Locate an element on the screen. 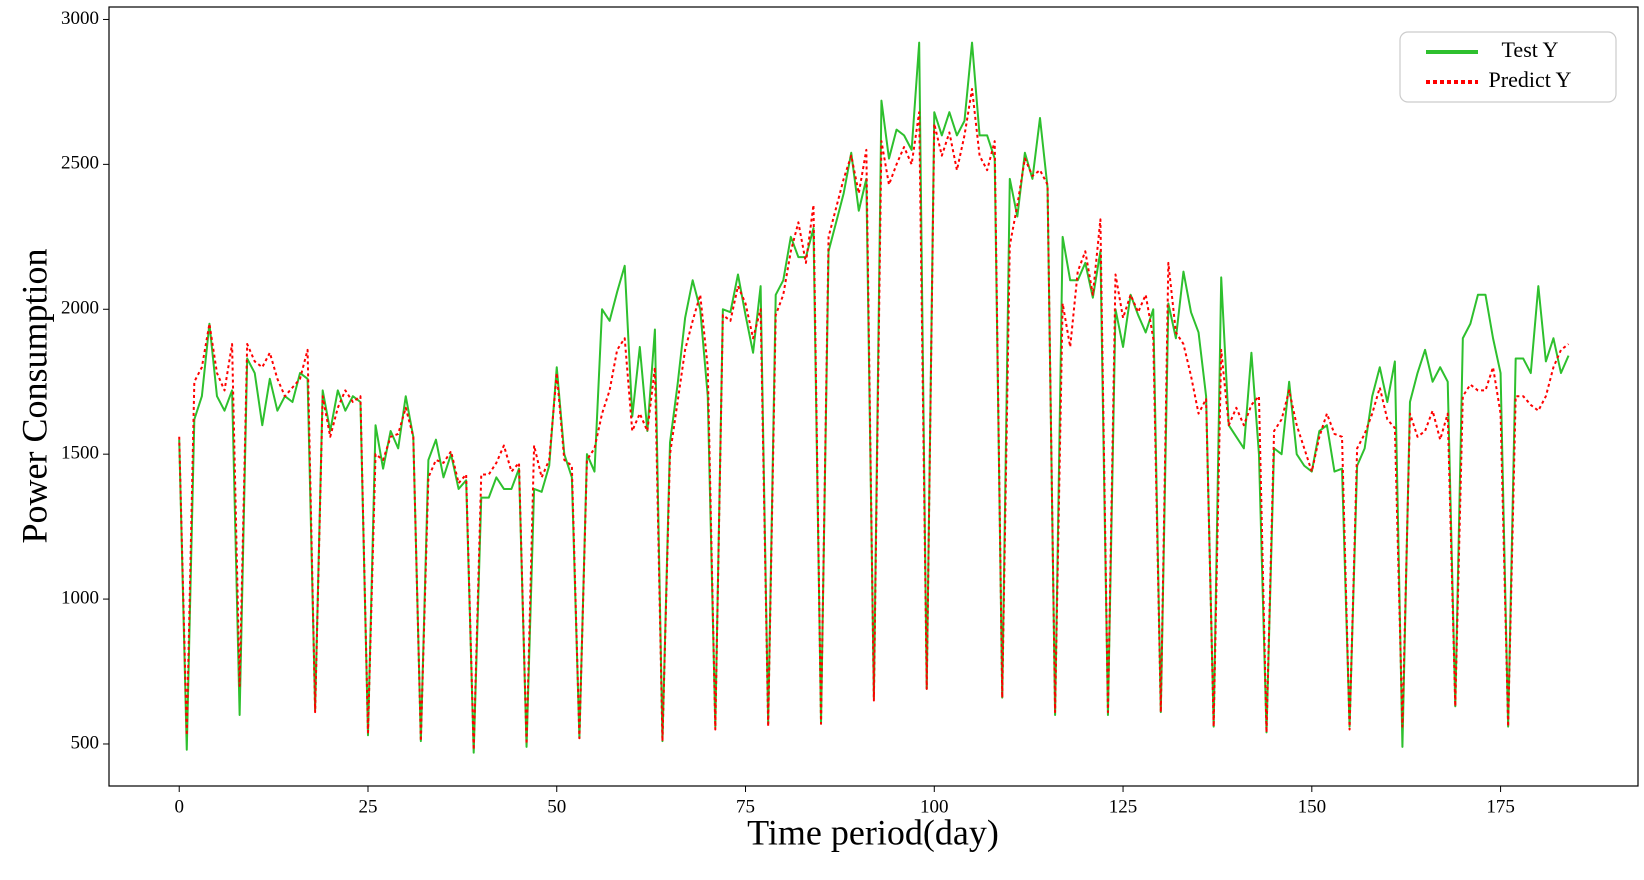 The width and height of the screenshot is (1644, 880). legend-label: Test Y is located at coordinates (1530, 49).